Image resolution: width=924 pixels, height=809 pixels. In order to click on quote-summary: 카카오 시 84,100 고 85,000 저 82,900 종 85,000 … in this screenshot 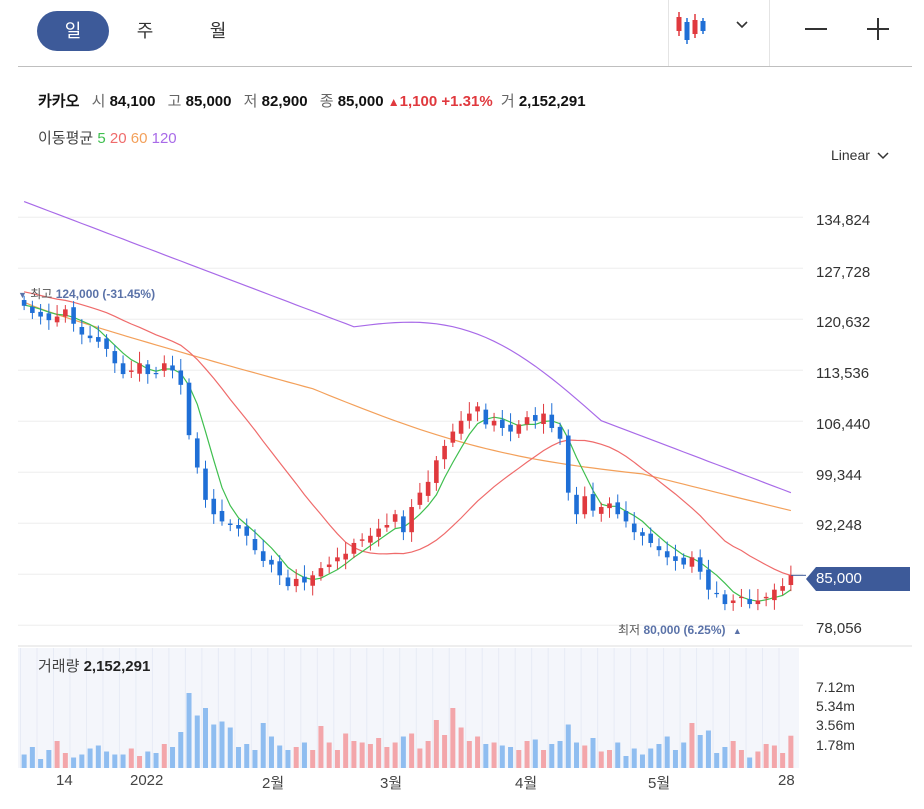, I will do `click(312, 100)`.